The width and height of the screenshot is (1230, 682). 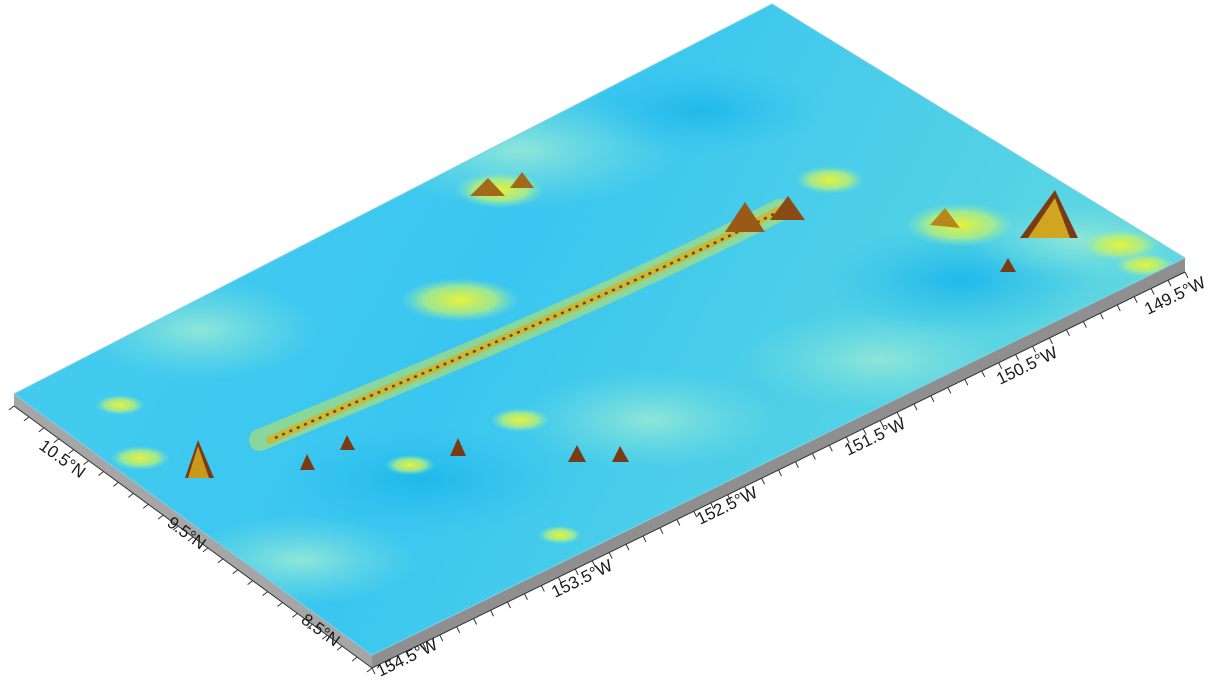 What do you see at coordinates (193, 531) in the screenshot?
I see `block-left-side` at bounding box center [193, 531].